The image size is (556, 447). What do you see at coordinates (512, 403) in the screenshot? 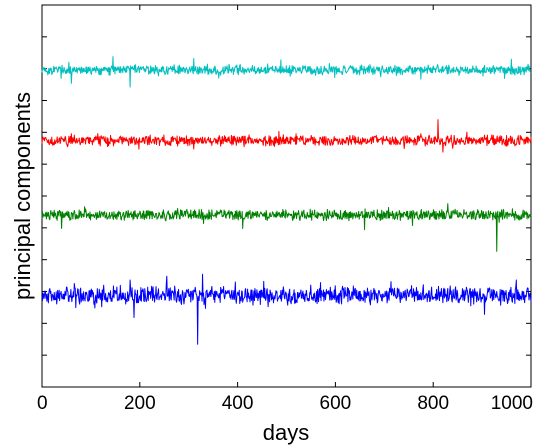
I see `x-tick-label: 1000` at bounding box center [512, 403].